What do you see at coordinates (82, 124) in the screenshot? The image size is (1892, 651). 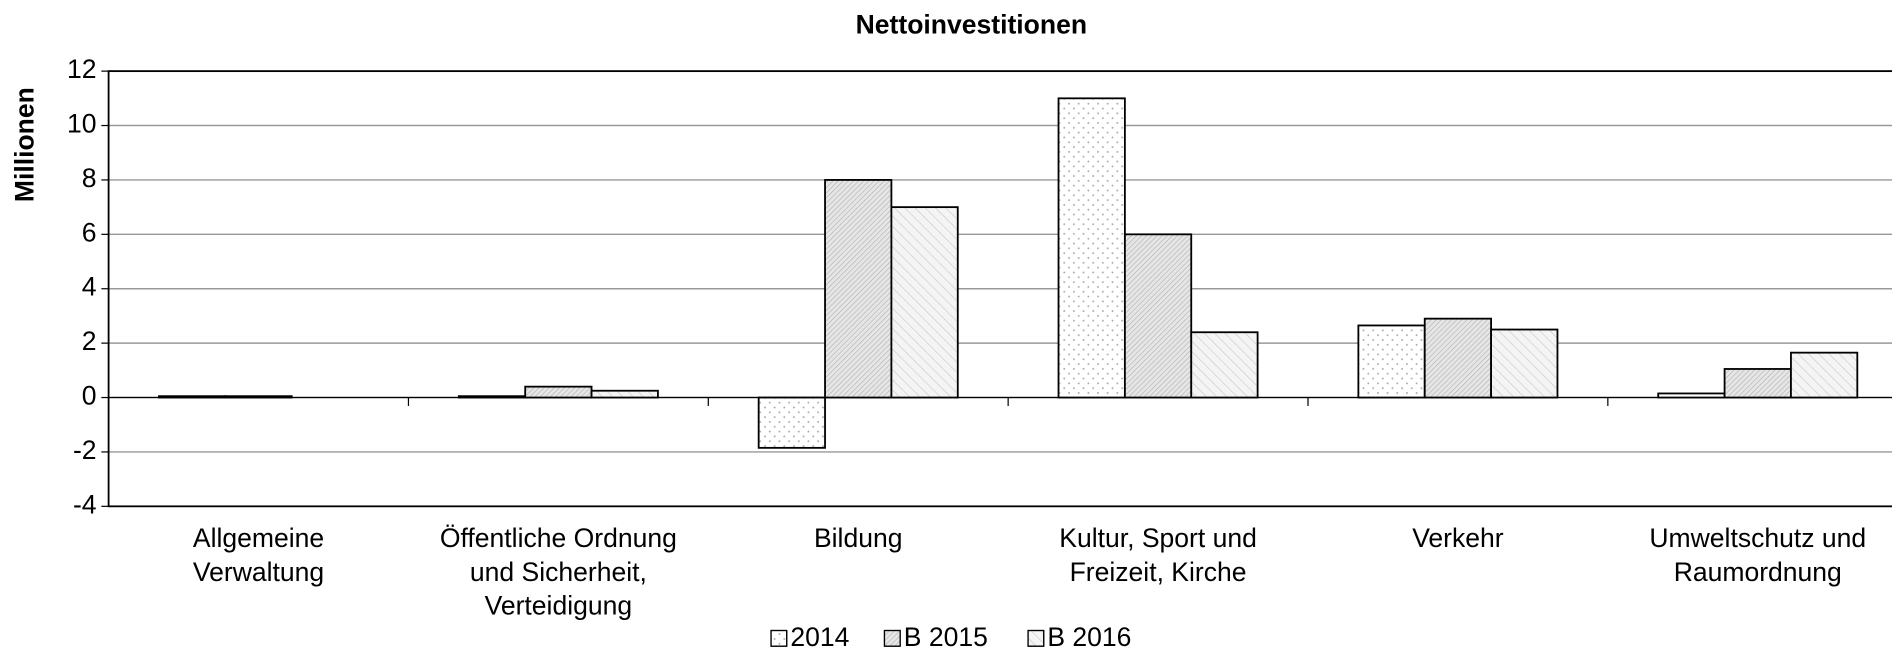 I see `y-tick-label: 10` at bounding box center [82, 124].